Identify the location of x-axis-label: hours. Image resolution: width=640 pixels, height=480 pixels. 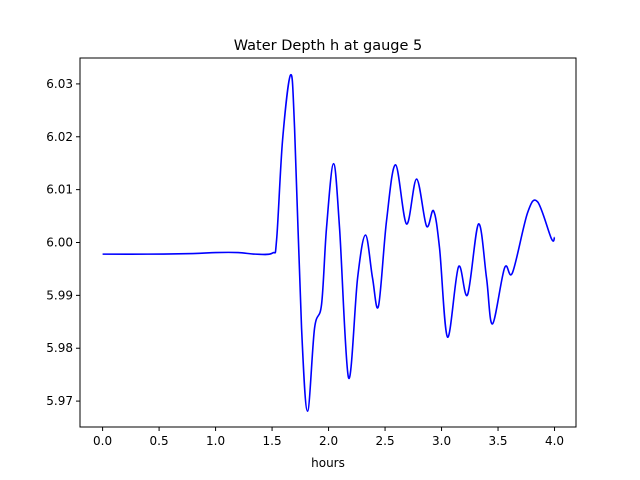
(328, 463).